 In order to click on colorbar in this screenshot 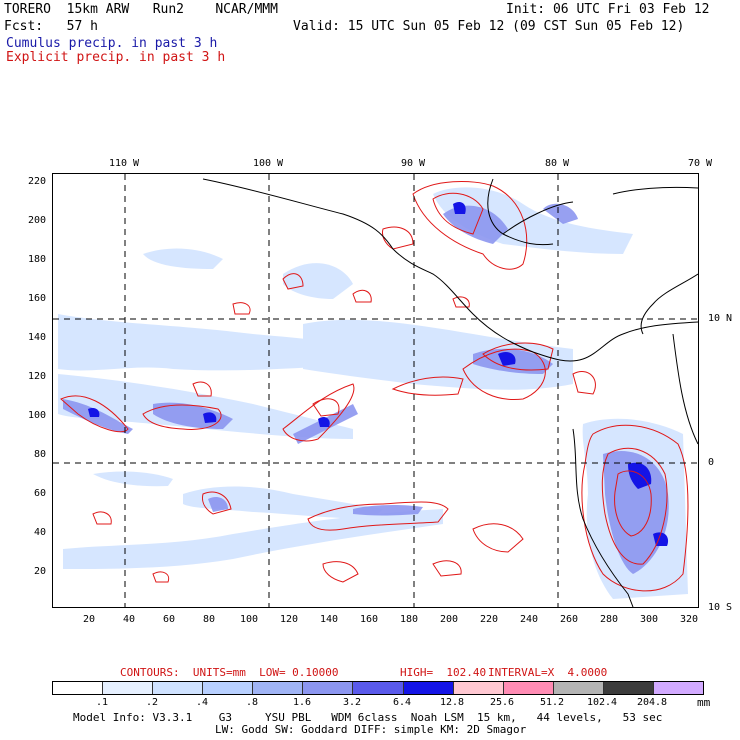, I will do `click(378, 688)`.